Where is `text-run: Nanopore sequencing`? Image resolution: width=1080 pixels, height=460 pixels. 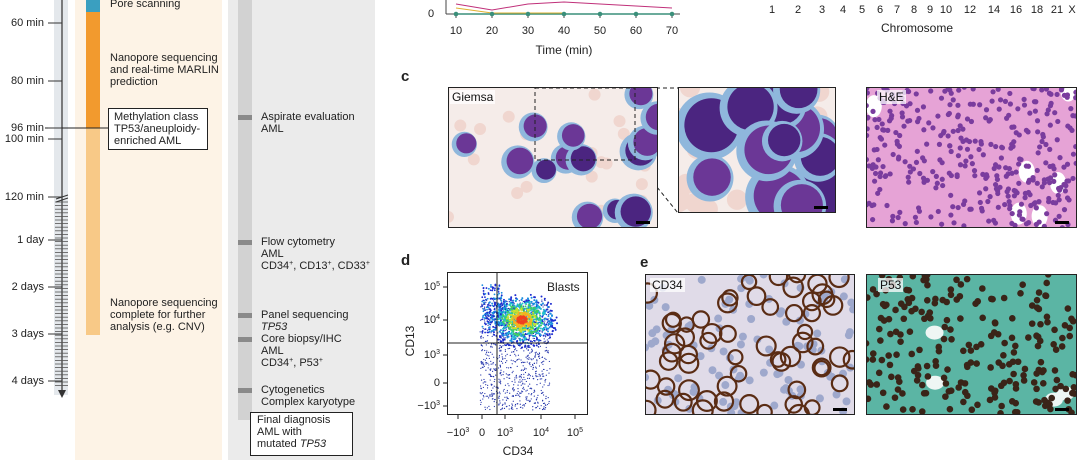
text-run: Nanopore sequencing is located at coordinates (164, 303).